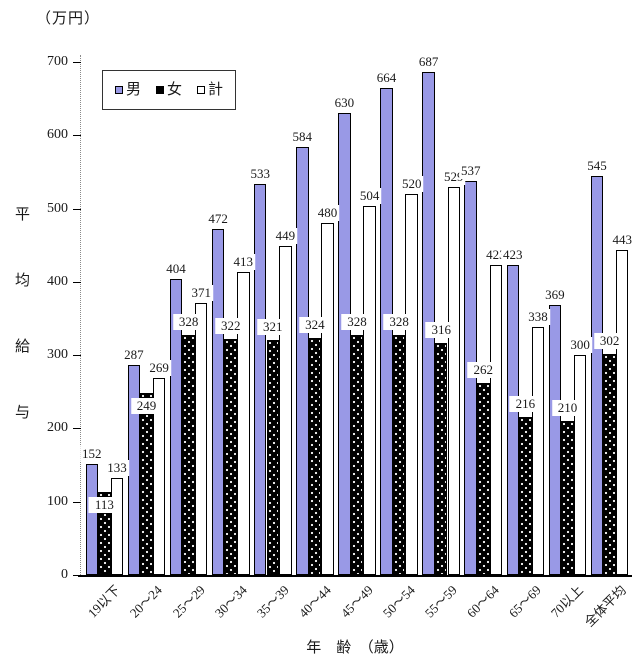  I want to click on bar-label-female-9: 262, so click(483, 369).